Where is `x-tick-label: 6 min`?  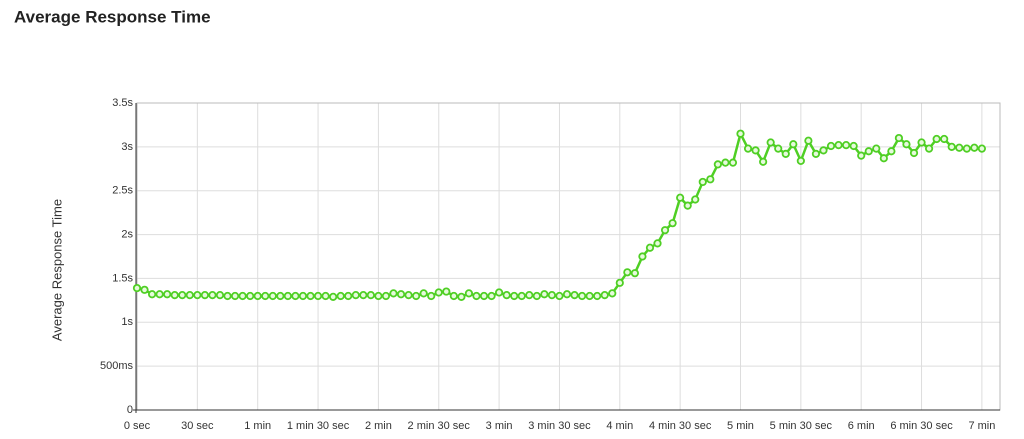 x-tick-label: 6 min is located at coordinates (861, 426).